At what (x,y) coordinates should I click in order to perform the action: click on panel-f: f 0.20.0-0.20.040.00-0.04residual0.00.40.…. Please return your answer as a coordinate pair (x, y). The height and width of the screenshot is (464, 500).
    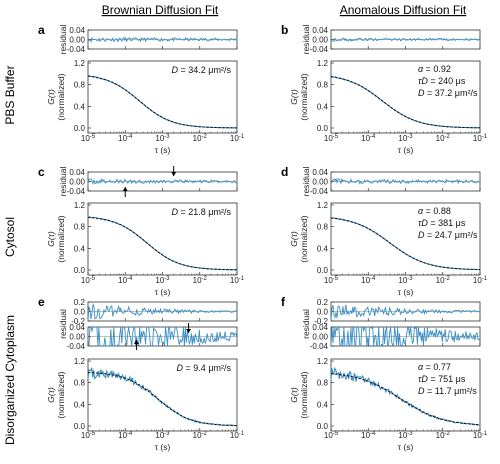
    Looking at the image, I should click on (384, 373).